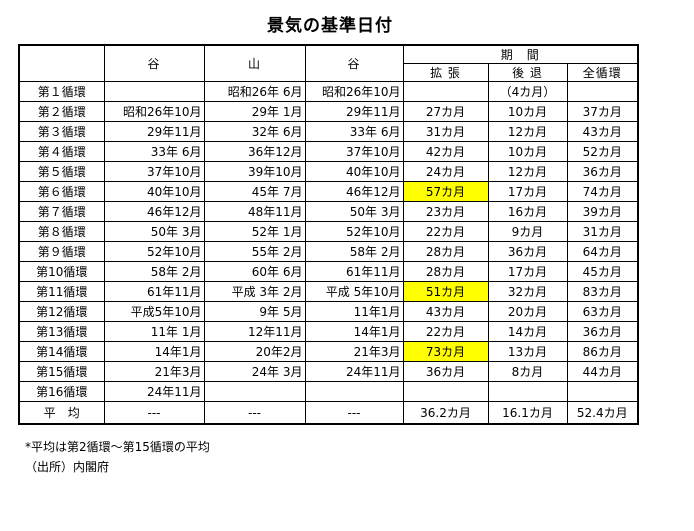 Image resolution: width=694 pixels, height=531 pixels. I want to click on average-expansion: 36.2カ月, so click(445, 413).